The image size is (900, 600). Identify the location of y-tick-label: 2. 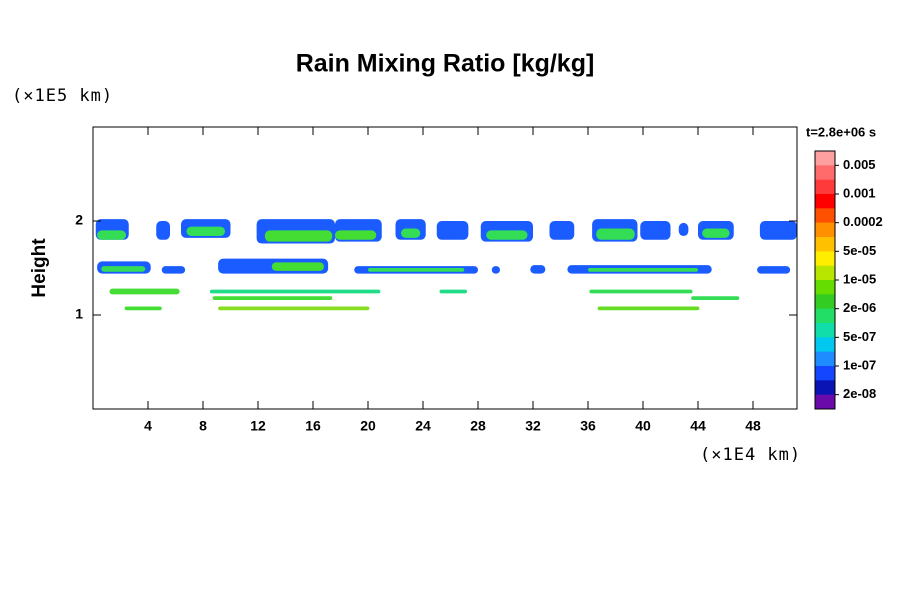
(79, 220).